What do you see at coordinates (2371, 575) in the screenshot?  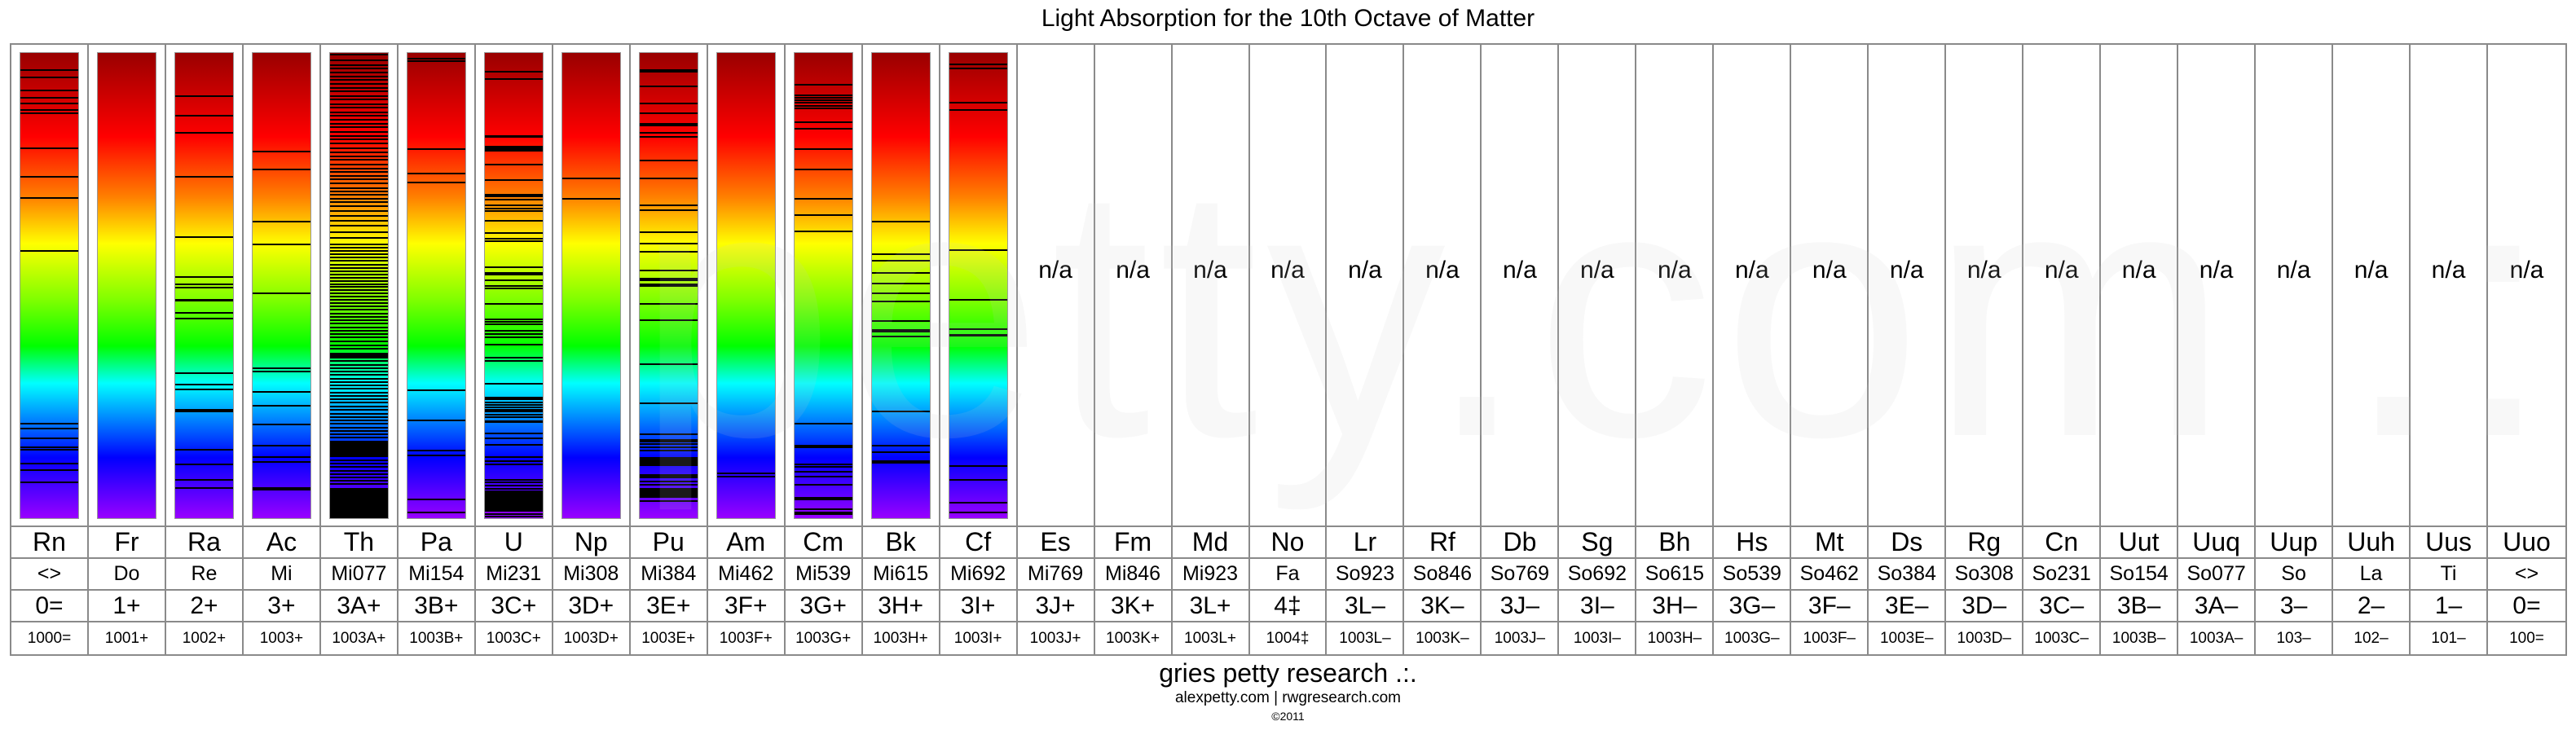 I see `element-note: La` at bounding box center [2371, 575].